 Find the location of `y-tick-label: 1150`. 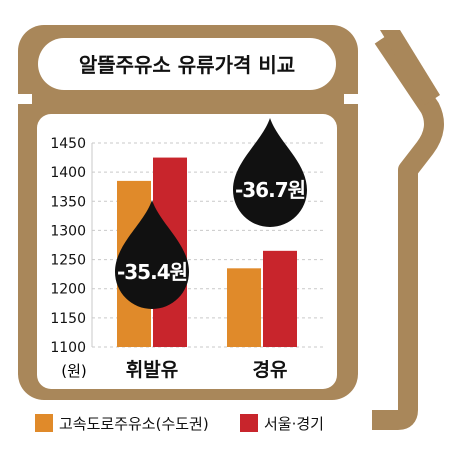

y-tick-label: 1150 is located at coordinates (68, 319).